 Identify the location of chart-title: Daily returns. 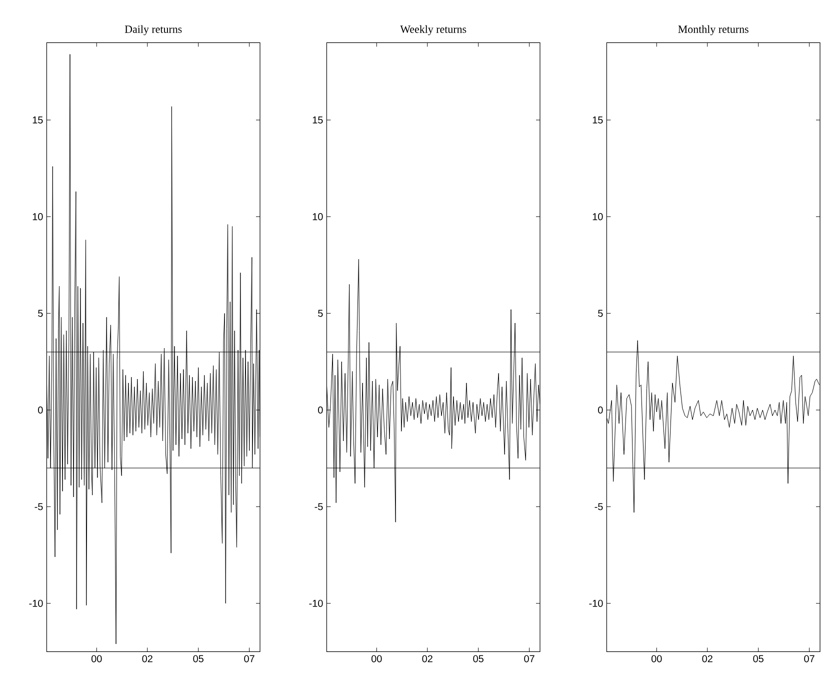
(153, 30).